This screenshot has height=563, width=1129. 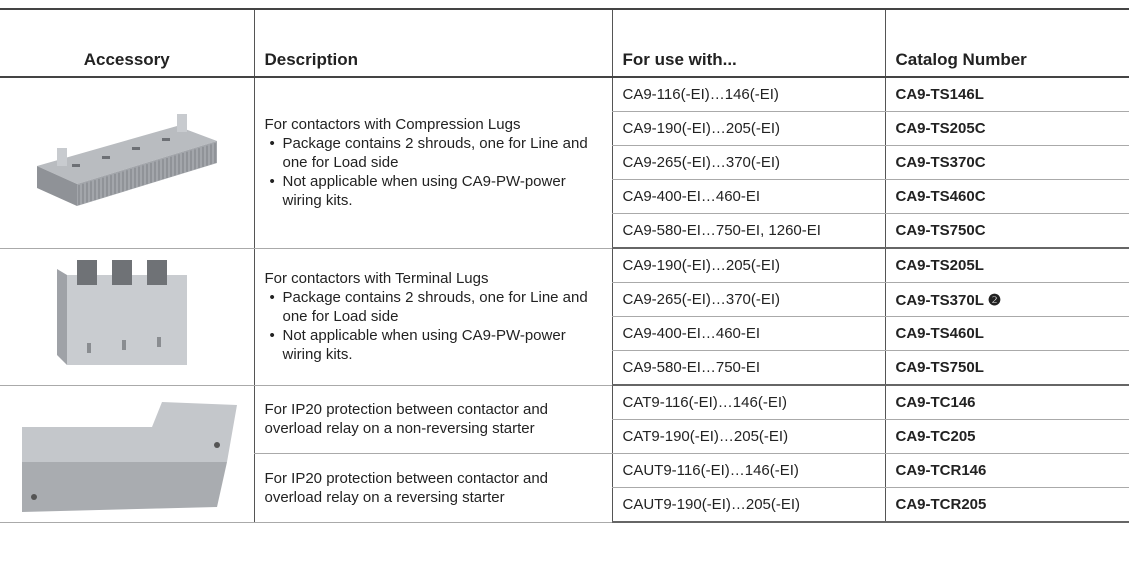 I want to click on table-row: CA9-265(-EI)…370(-EI) CA9-TS370C, so click(x=564, y=162).